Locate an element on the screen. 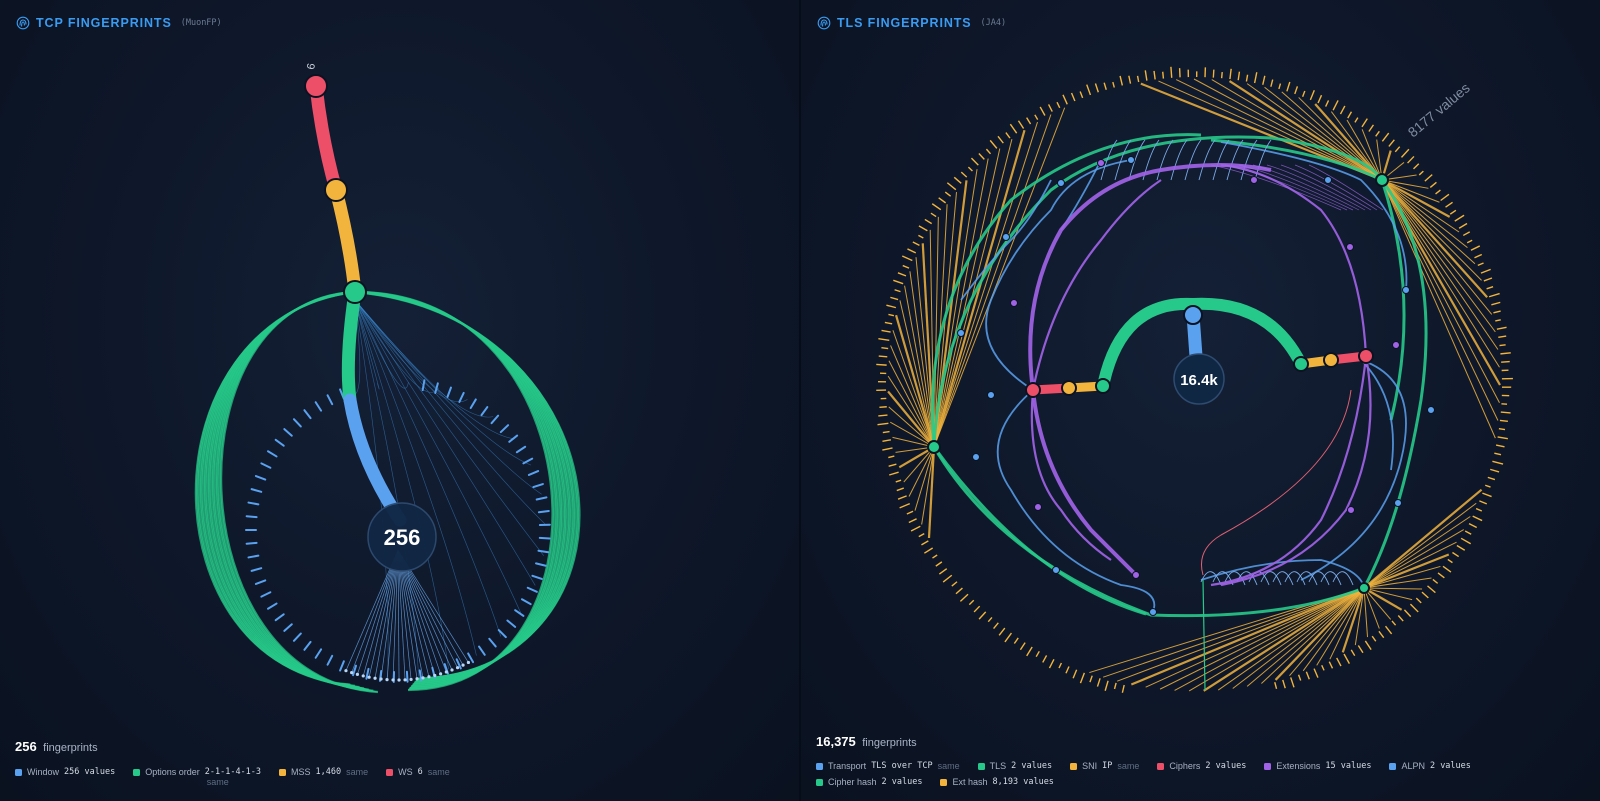 The width and height of the screenshot is (1600, 801). tls-legend-item: Ciphers 2 values is located at coordinates (1201, 766).